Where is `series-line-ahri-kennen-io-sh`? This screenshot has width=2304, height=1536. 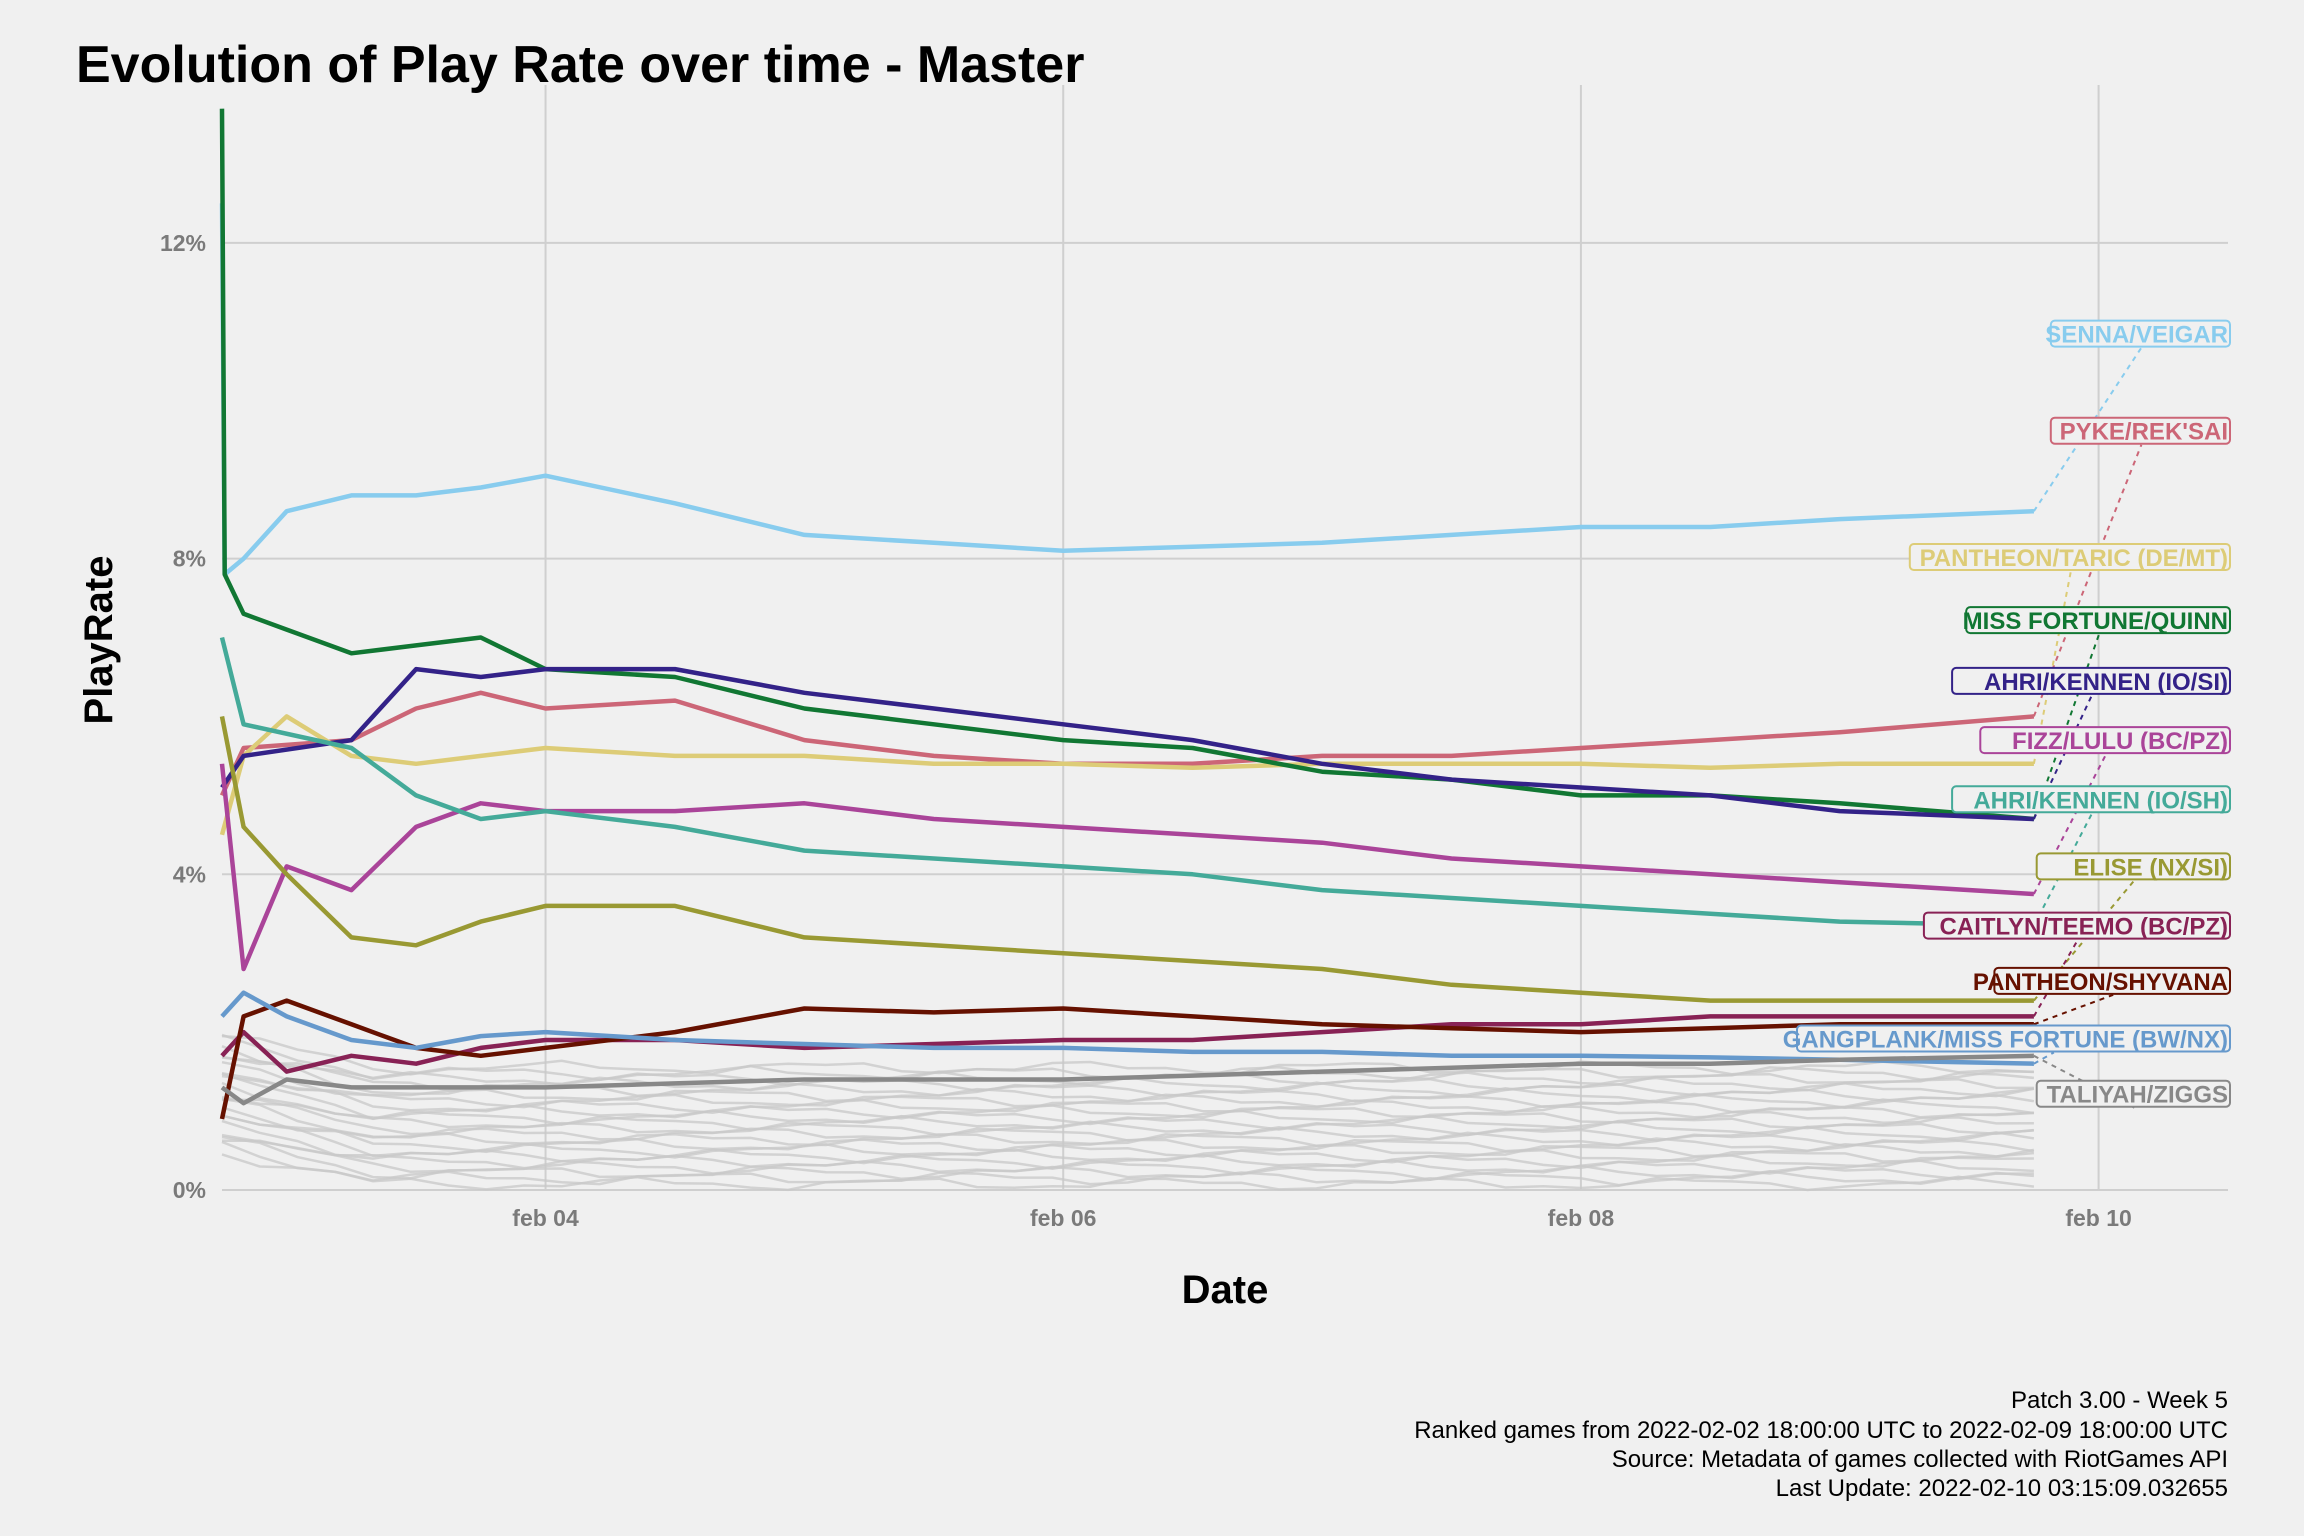
series-line-ahri-kennen-io-sh is located at coordinates (1126, 782).